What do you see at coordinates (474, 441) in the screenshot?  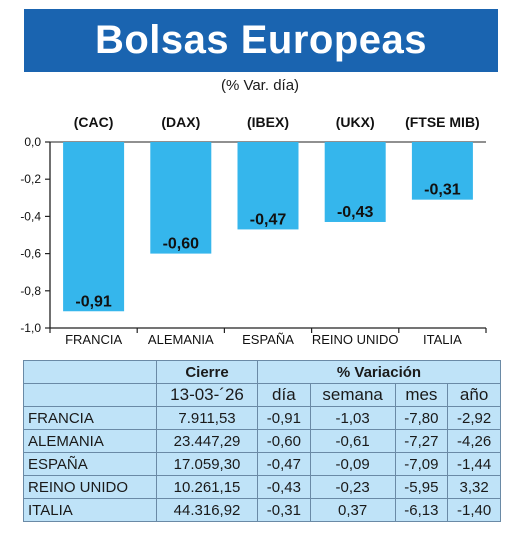 I see `year-value: -4,26` at bounding box center [474, 441].